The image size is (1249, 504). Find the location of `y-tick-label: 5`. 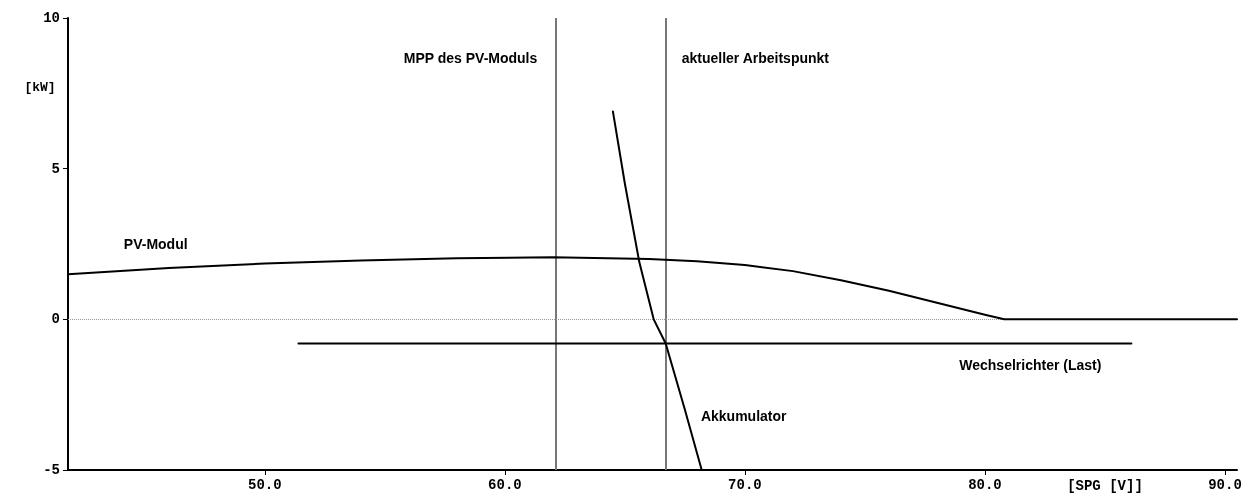

y-tick-label: 5 is located at coordinates (55, 168).